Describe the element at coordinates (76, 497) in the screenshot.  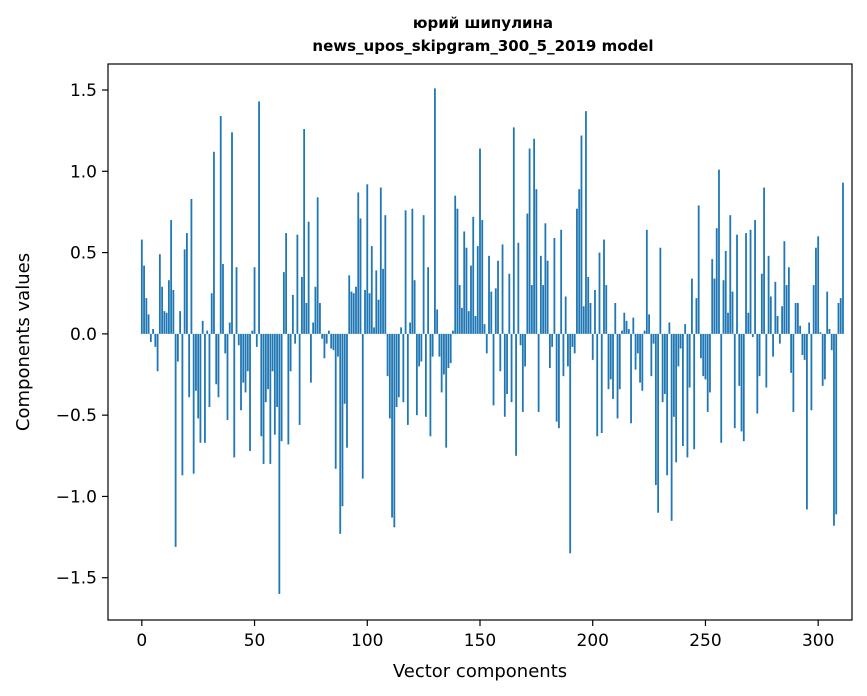
I see `y-tick-label: −1.0` at that location.